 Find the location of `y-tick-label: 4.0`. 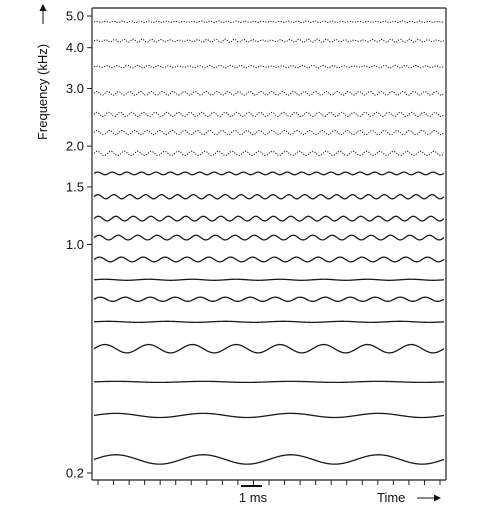

y-tick-label: 4.0 is located at coordinates (75, 47).